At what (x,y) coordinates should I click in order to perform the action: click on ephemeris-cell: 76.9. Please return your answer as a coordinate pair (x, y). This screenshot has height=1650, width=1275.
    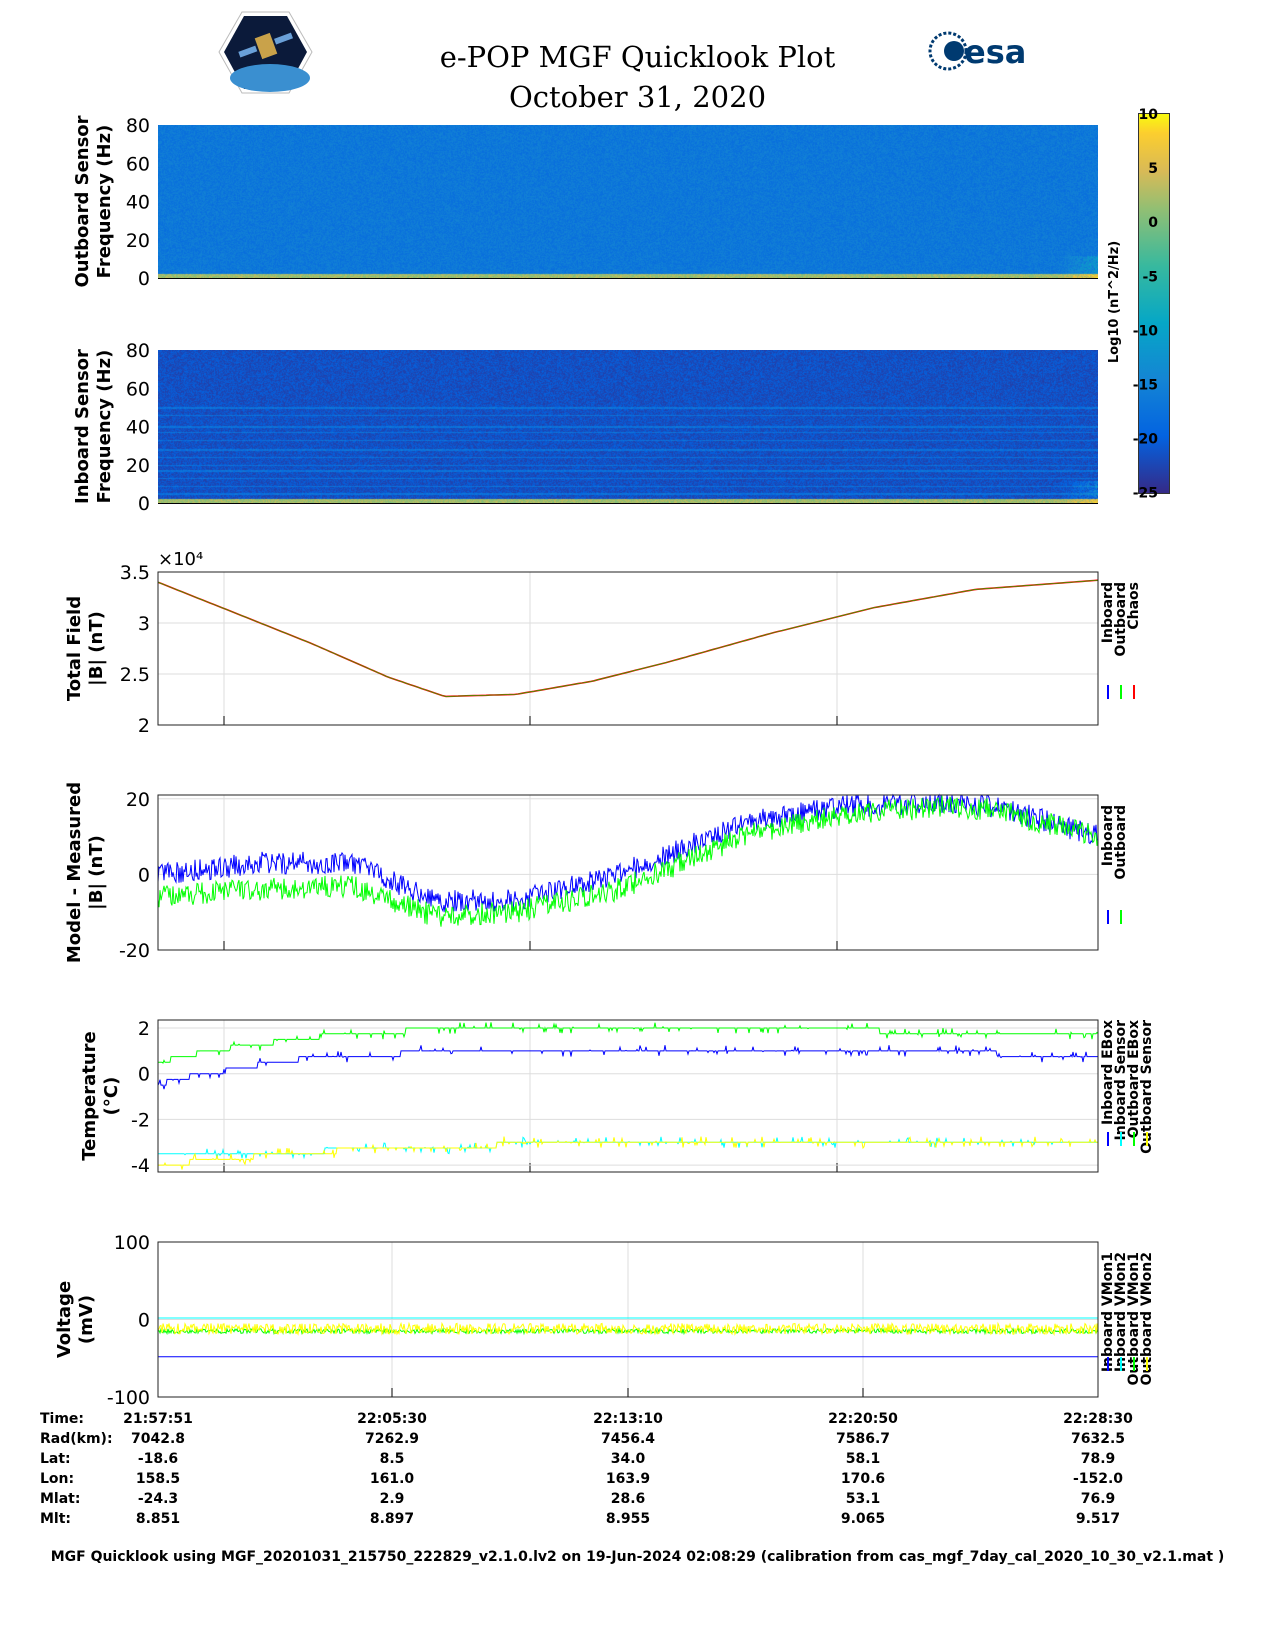
    Looking at the image, I should click on (1098, 1499).